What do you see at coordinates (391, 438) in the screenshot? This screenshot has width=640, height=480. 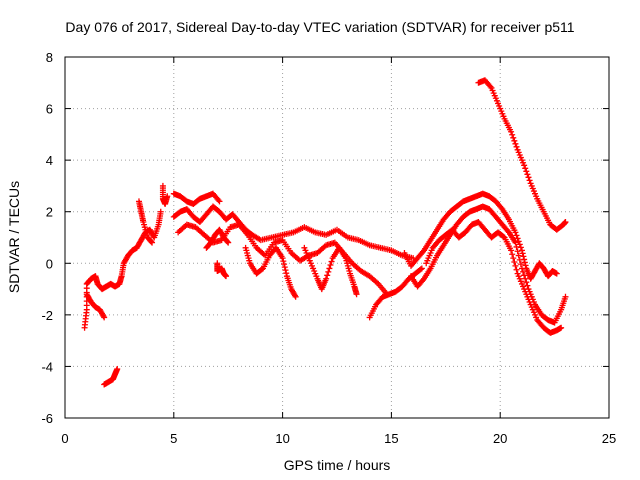 I see `x-tick-label: 15` at bounding box center [391, 438].